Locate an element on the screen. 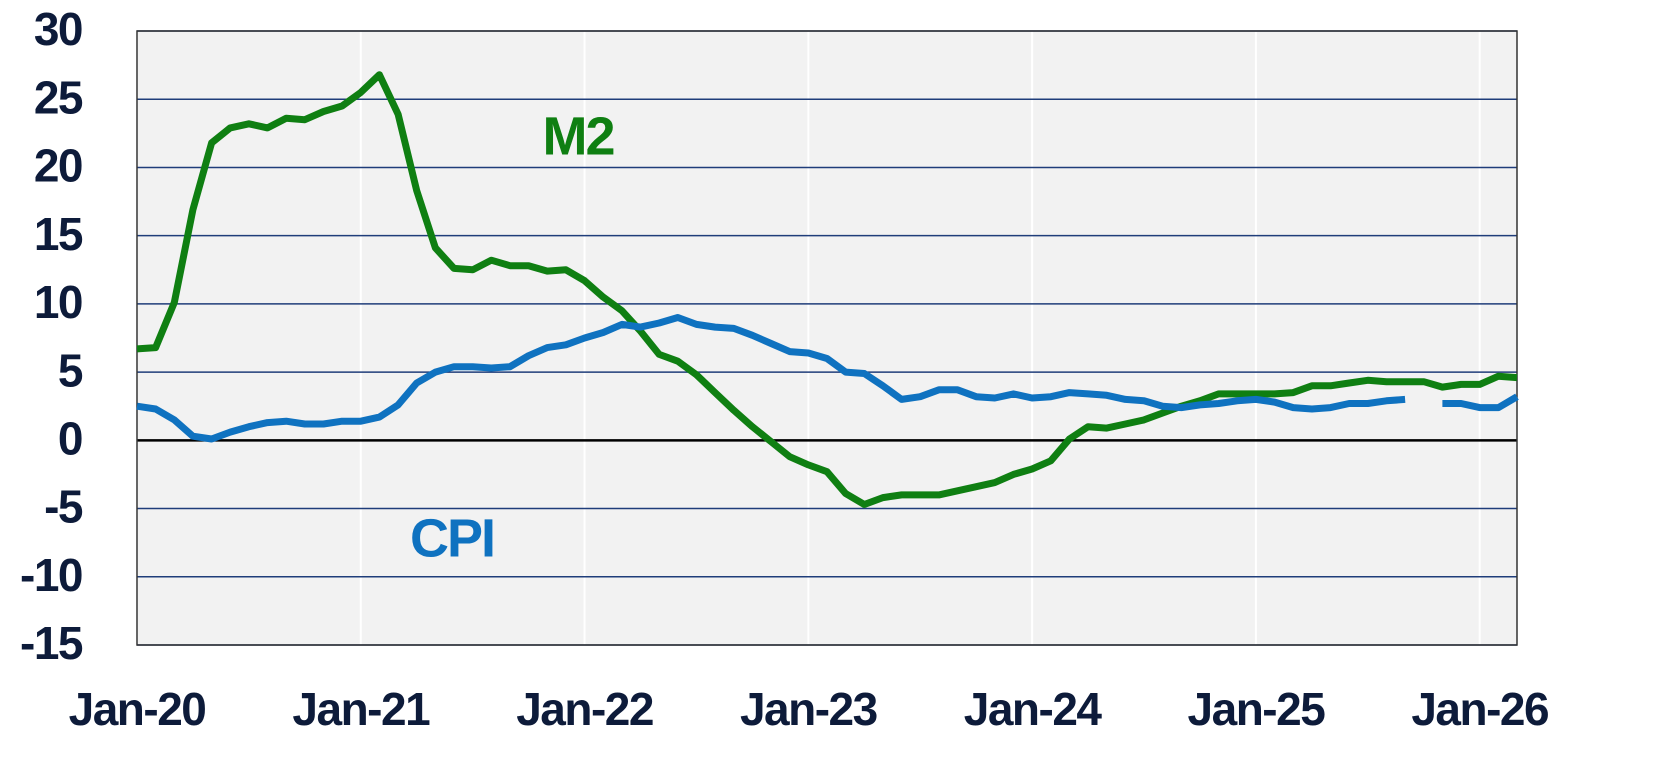  x-tick-label: Jan-25 is located at coordinates (1257, 709).